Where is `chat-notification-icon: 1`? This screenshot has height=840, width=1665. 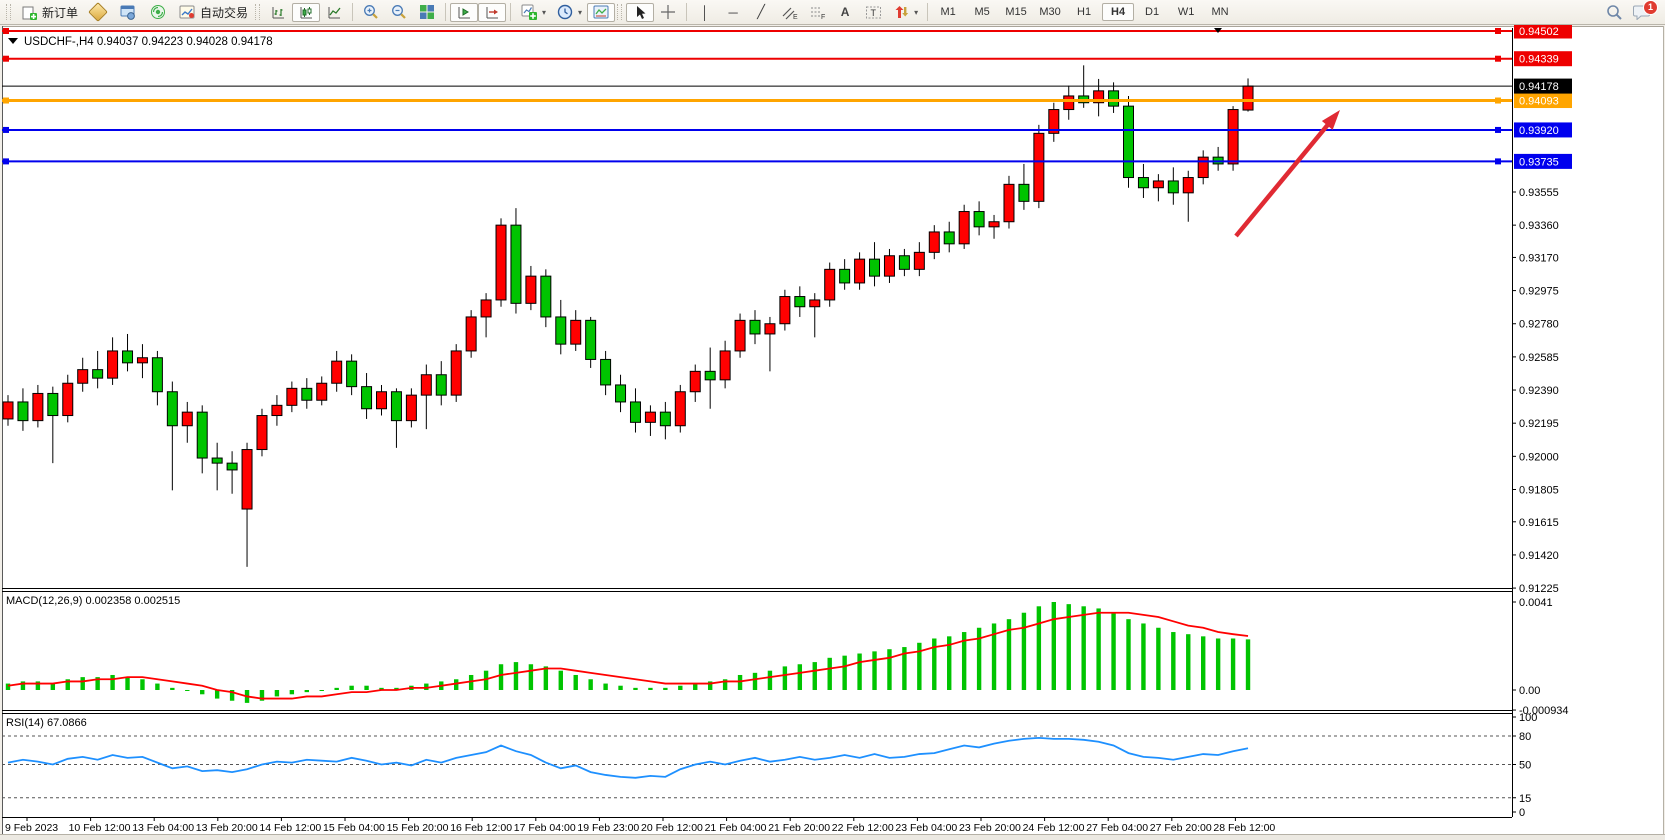 chat-notification-icon: 1 is located at coordinates (1645, 10).